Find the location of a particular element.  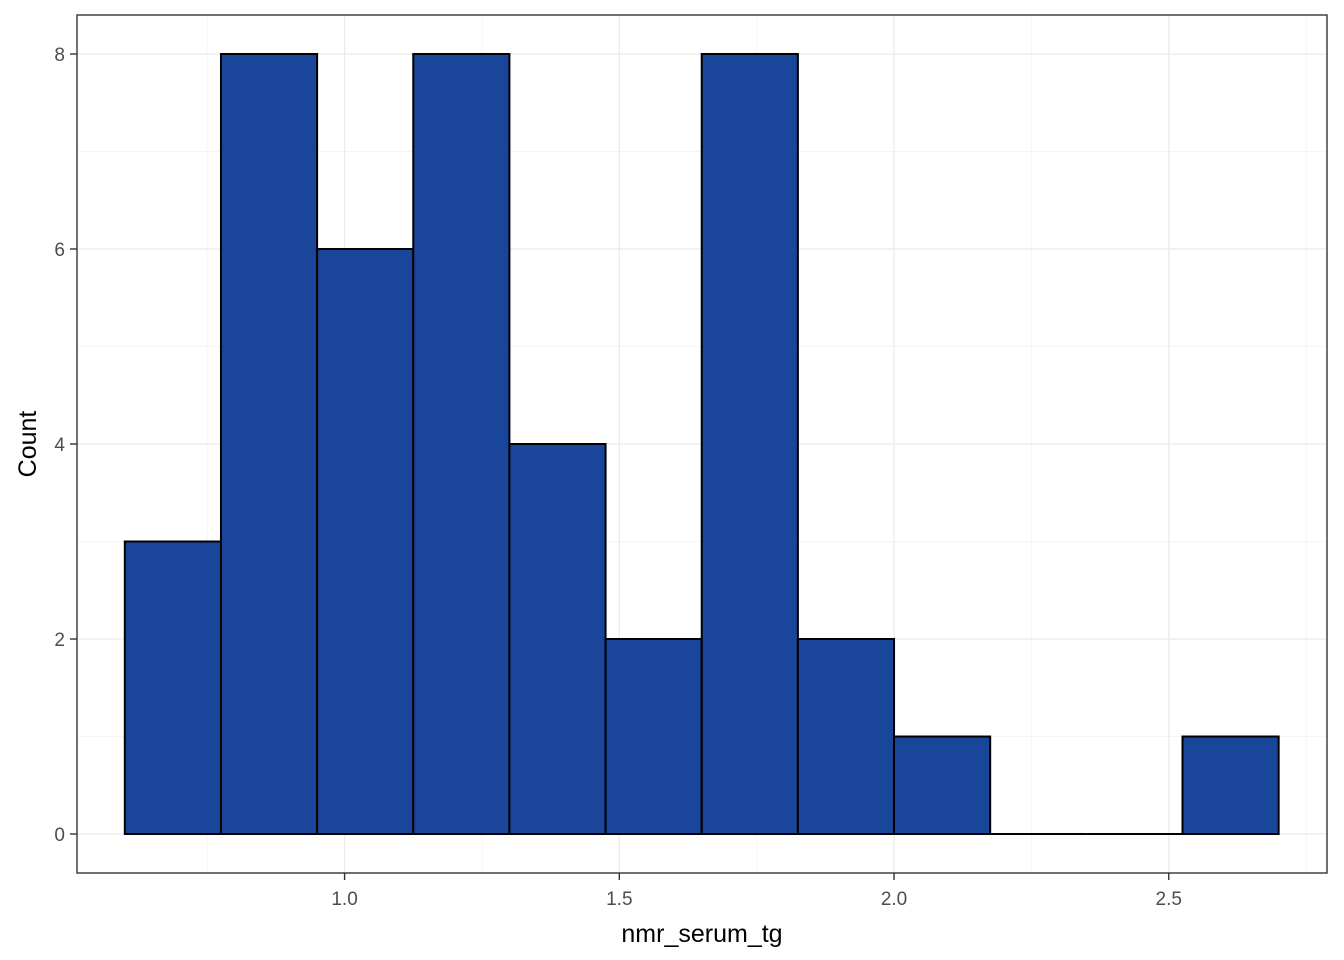

y-tick-label: 4 is located at coordinates (59, 445).